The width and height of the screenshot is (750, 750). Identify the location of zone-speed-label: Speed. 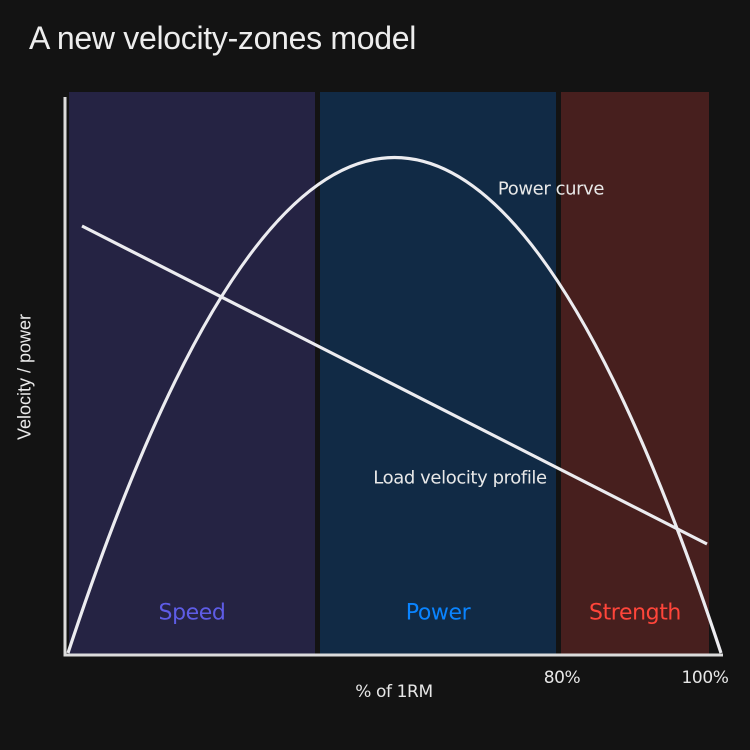
(192, 613).